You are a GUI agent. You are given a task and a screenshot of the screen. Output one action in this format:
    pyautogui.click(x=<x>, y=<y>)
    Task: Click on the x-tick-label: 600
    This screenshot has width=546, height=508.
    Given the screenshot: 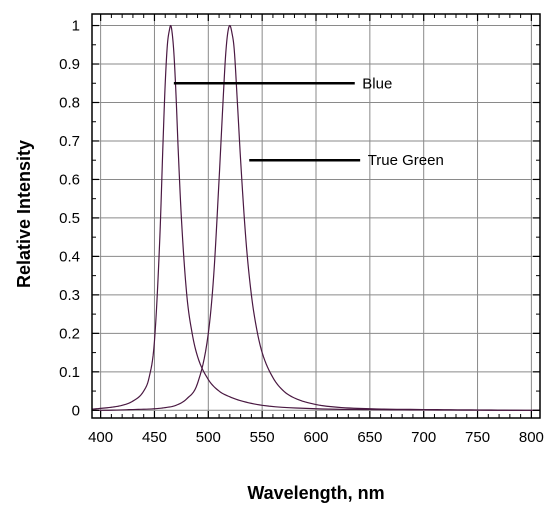 What is the action you would take?
    pyautogui.click(x=315, y=437)
    